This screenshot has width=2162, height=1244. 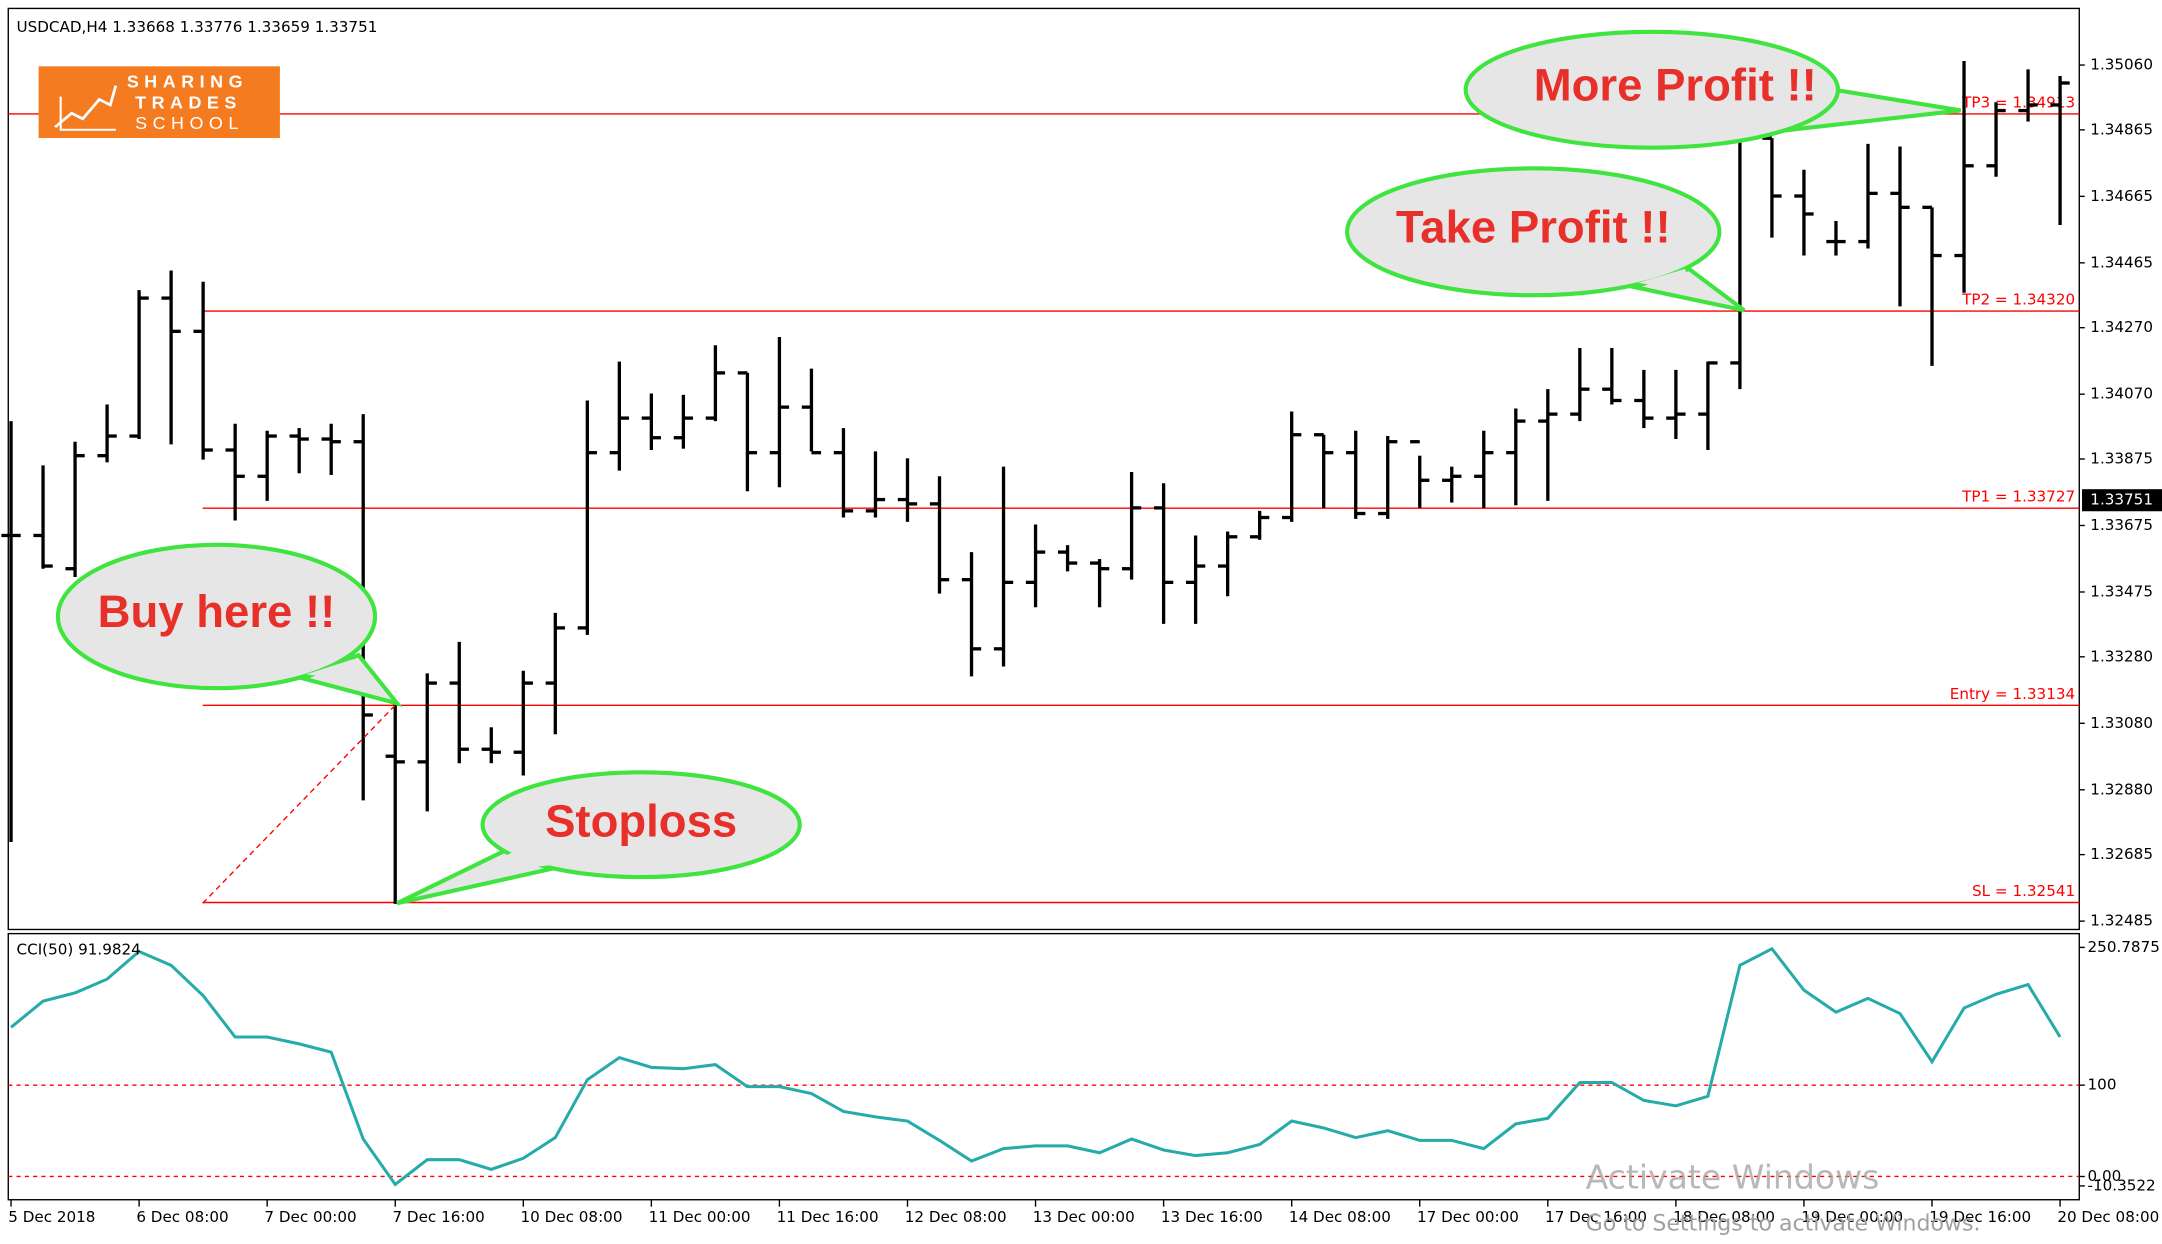 What do you see at coordinates (2105, 1176) in the screenshot?
I see `y-tick-label: 0.00` at bounding box center [2105, 1176].